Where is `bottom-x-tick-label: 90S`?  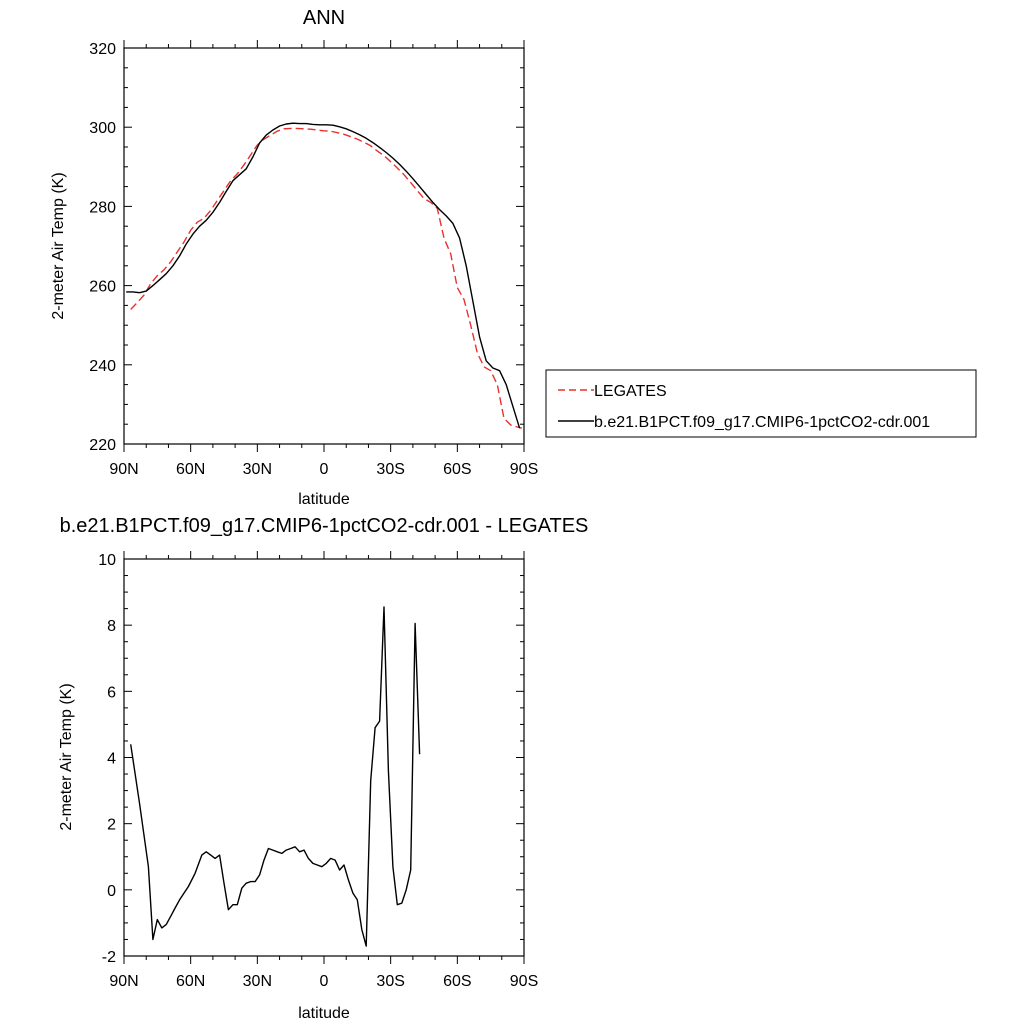
bottom-x-tick-label: 90S is located at coordinates (524, 981).